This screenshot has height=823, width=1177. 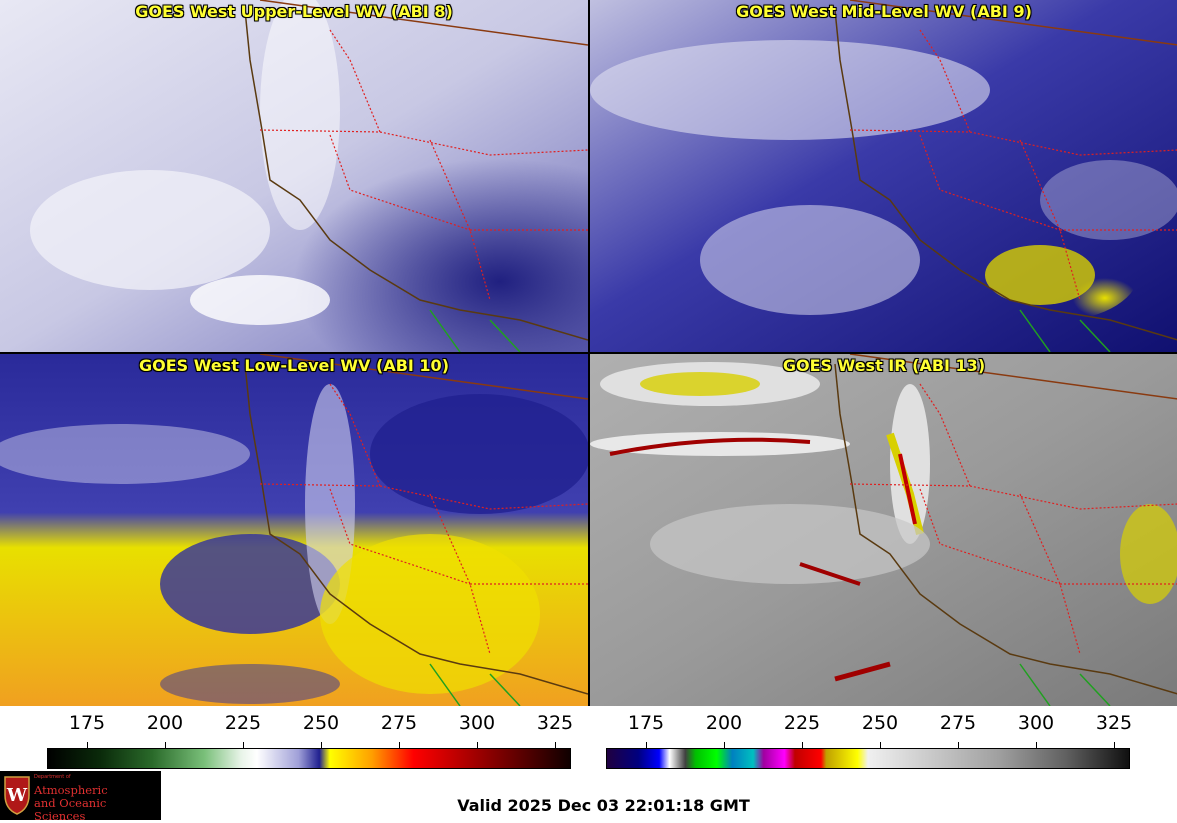 What do you see at coordinates (71, 790) in the screenshot?
I see `logo-line-1: Atmospheric` at bounding box center [71, 790].